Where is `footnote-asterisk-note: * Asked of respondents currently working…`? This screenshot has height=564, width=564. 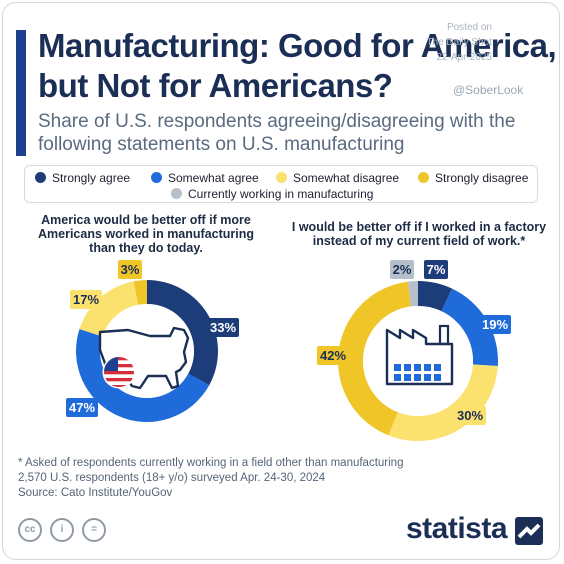 footnote-asterisk-note: * Asked of respondents currently working… is located at coordinates (211, 463).